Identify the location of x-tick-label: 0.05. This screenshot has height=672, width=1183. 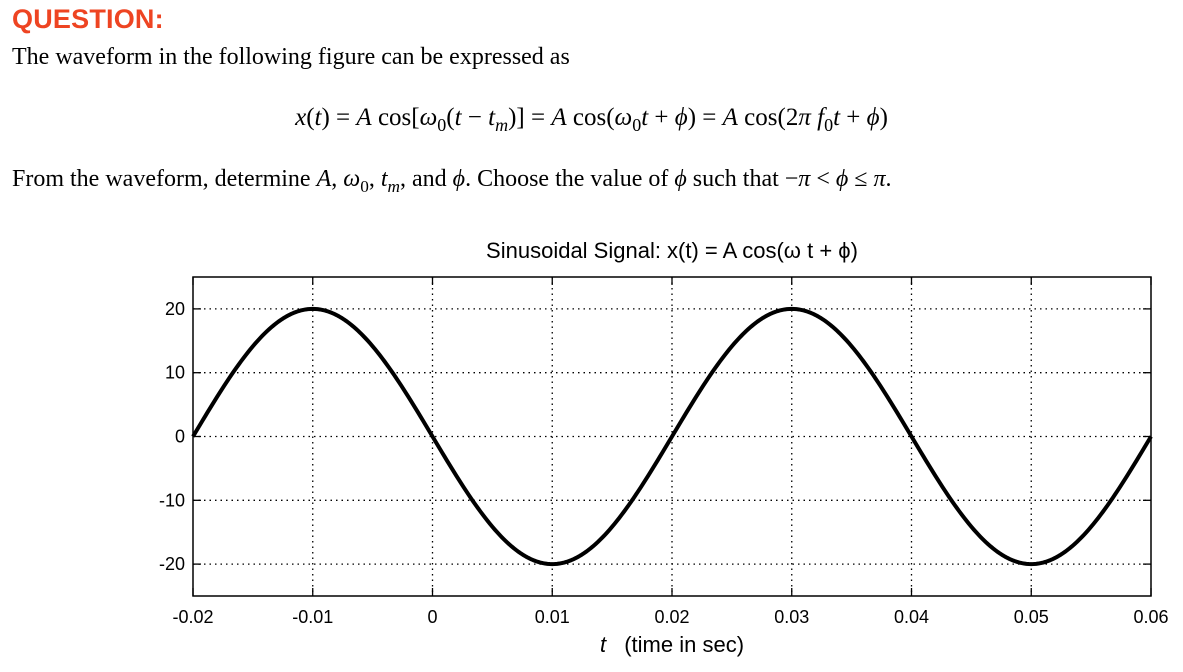
(1031, 617).